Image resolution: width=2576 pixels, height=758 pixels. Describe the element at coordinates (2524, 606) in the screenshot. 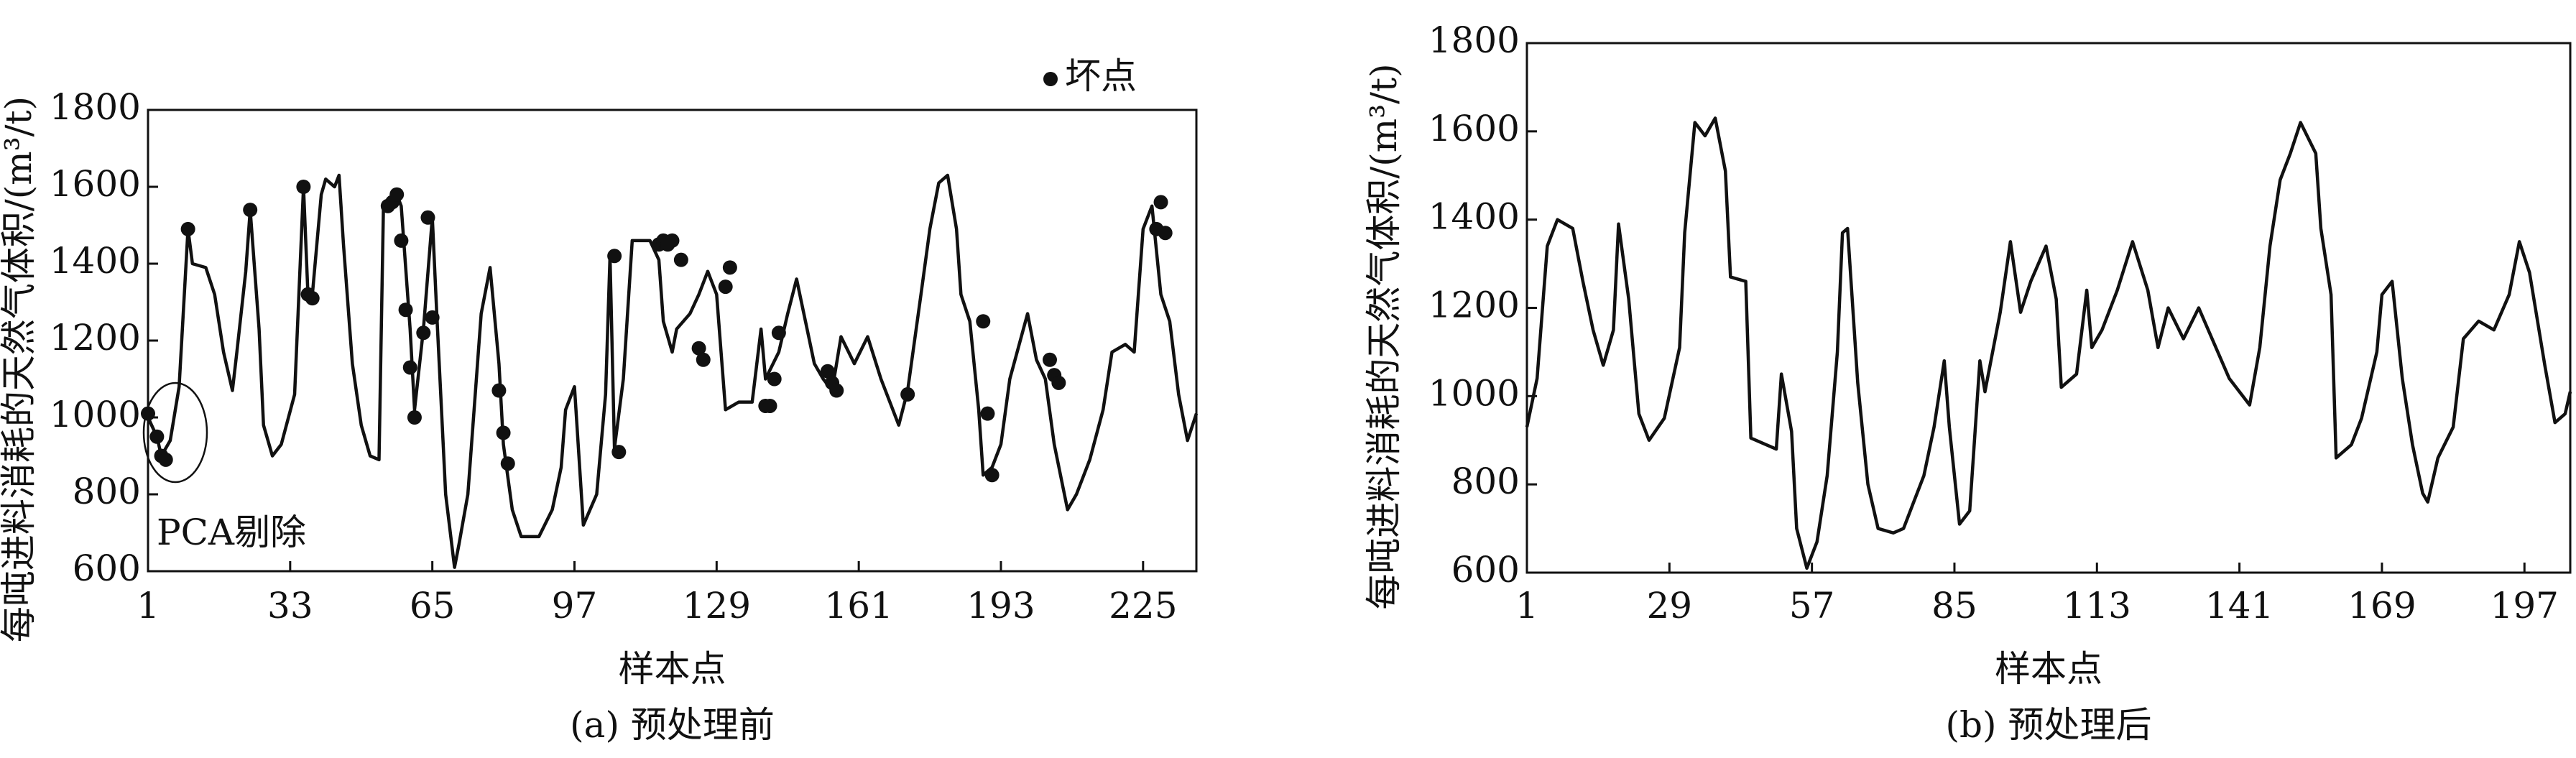

I see `x-tick-label: 197` at that location.